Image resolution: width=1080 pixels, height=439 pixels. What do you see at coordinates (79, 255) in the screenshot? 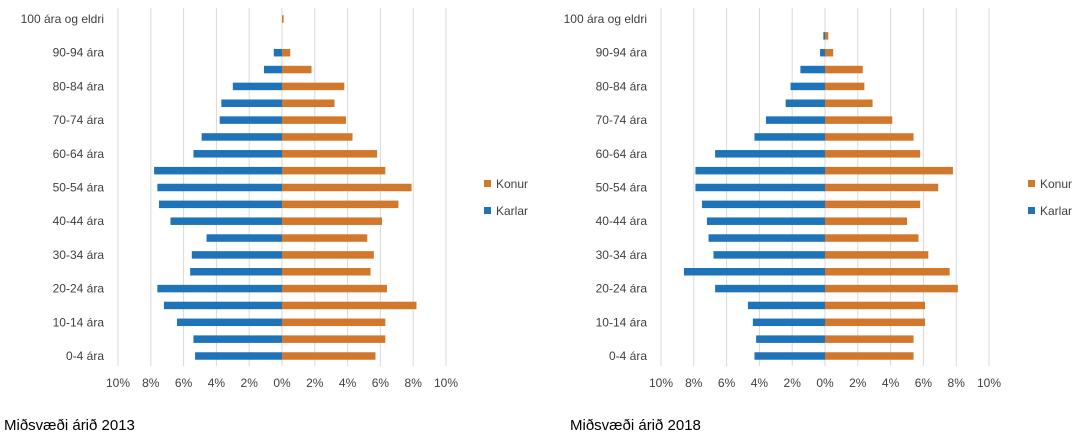
I see `category-label: 30-34 ára` at bounding box center [79, 255].